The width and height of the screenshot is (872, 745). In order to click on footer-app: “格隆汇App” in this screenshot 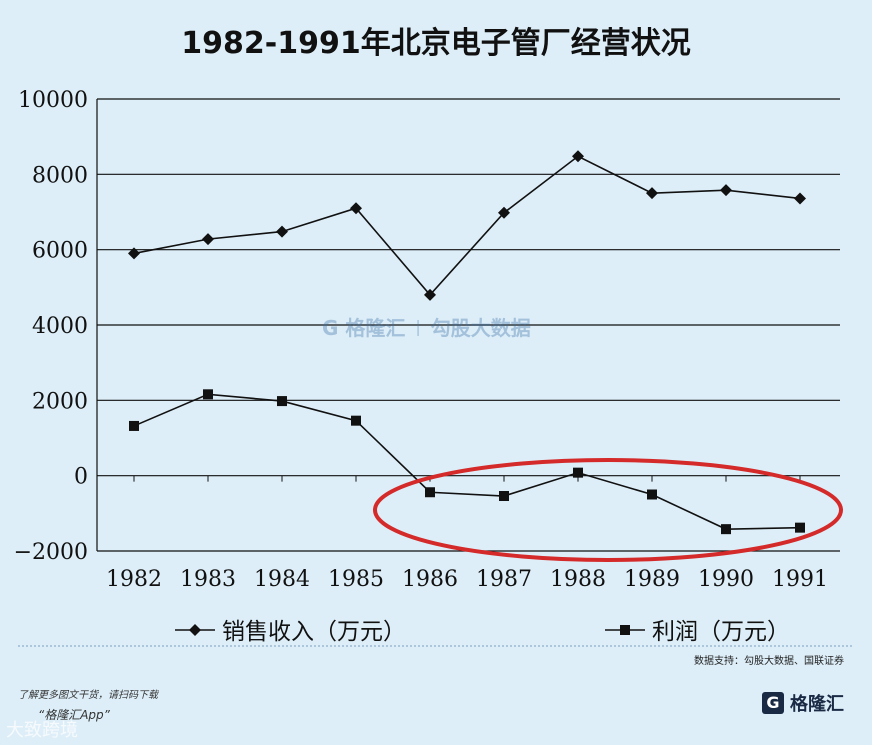, I will do `click(74, 715)`.